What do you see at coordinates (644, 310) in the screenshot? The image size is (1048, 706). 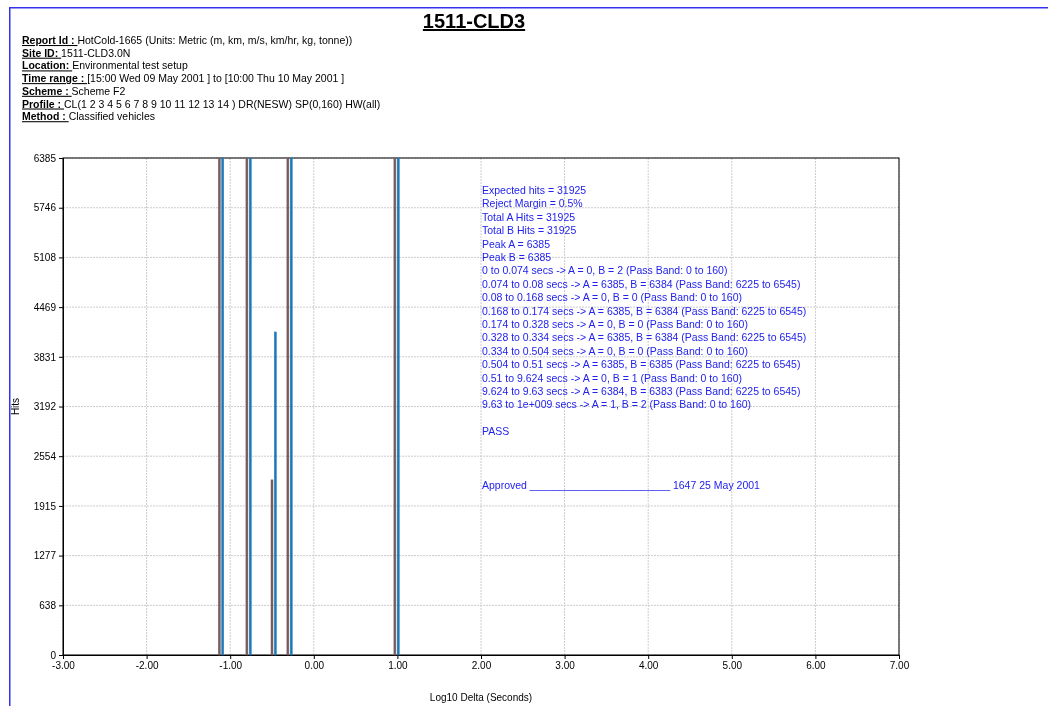 I see `annotation: 0.168 to 0.174 secs -> A = 6385, B = 6384 (Pass Band: 6225 to 6545)` at bounding box center [644, 310].